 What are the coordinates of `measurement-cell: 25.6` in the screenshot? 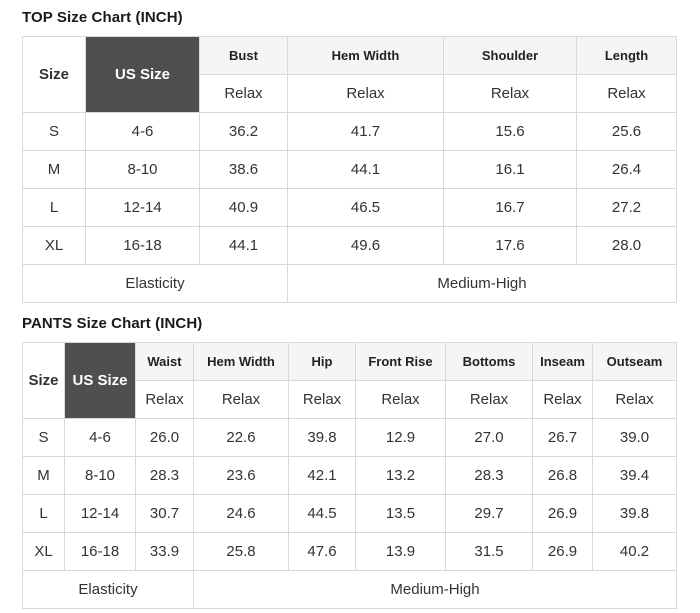 It's located at (626, 131).